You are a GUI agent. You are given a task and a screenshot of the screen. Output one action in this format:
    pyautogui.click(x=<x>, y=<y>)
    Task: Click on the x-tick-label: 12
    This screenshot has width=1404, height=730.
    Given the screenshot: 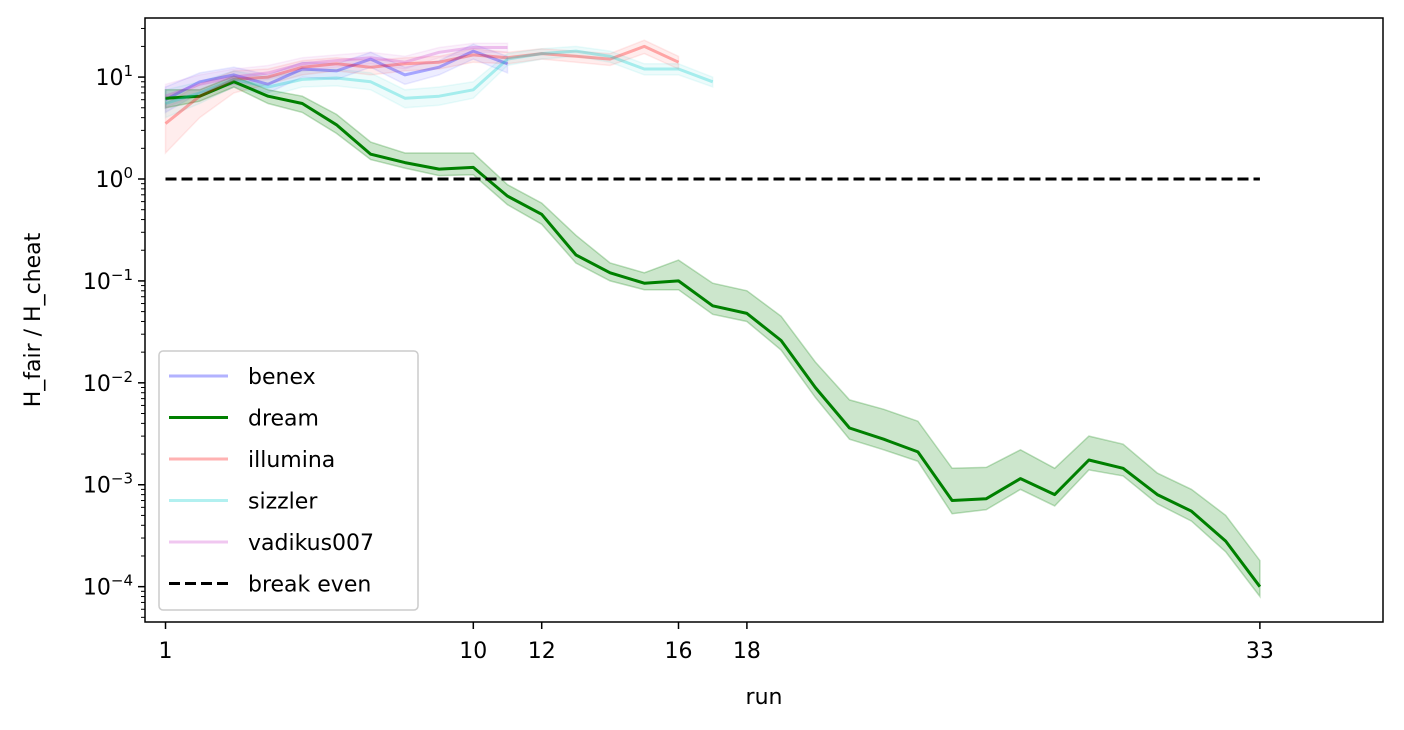 What is the action you would take?
    pyautogui.click(x=542, y=651)
    